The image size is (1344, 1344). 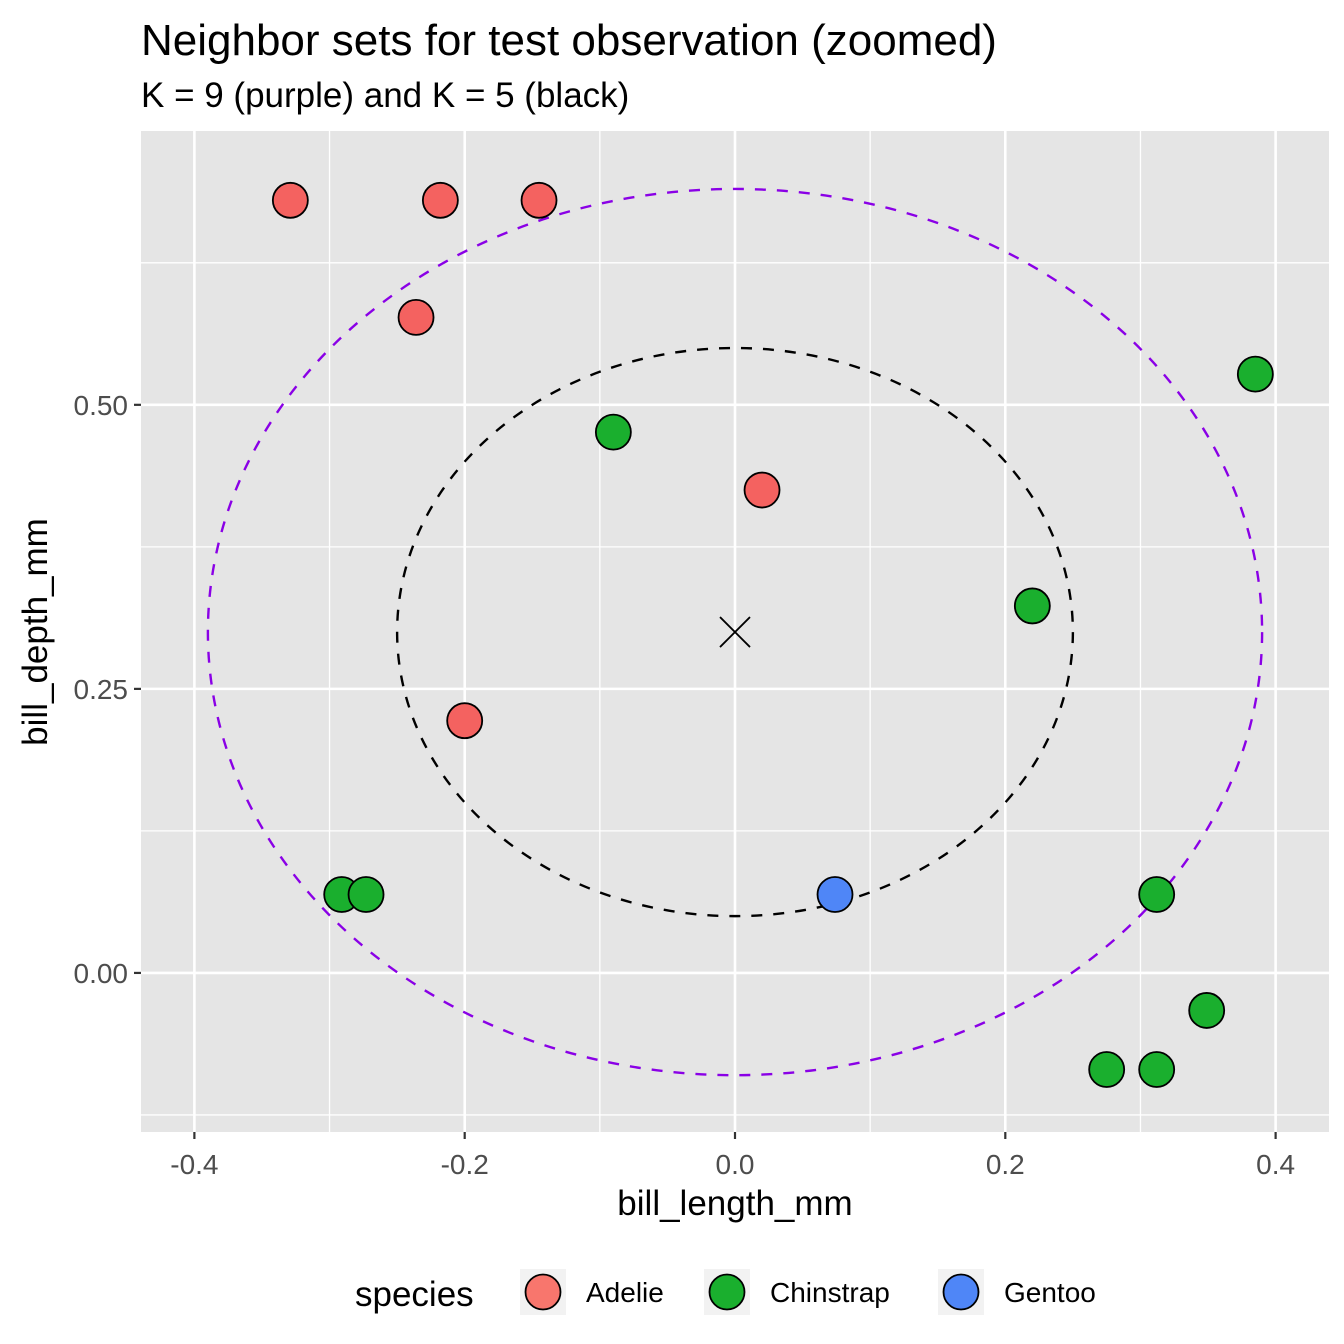 I want to click on y-tick-label: 0.00, so click(x=101, y=973).